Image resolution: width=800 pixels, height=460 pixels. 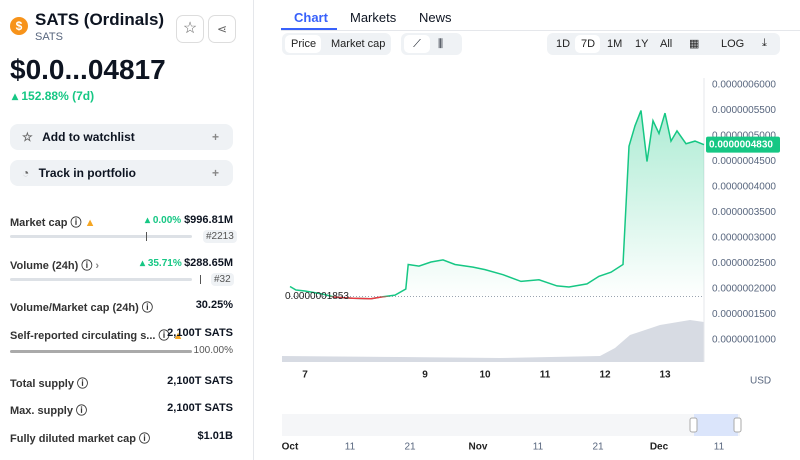 What do you see at coordinates (49, 37) in the screenshot?
I see `coin-symbol: SATS` at bounding box center [49, 37].